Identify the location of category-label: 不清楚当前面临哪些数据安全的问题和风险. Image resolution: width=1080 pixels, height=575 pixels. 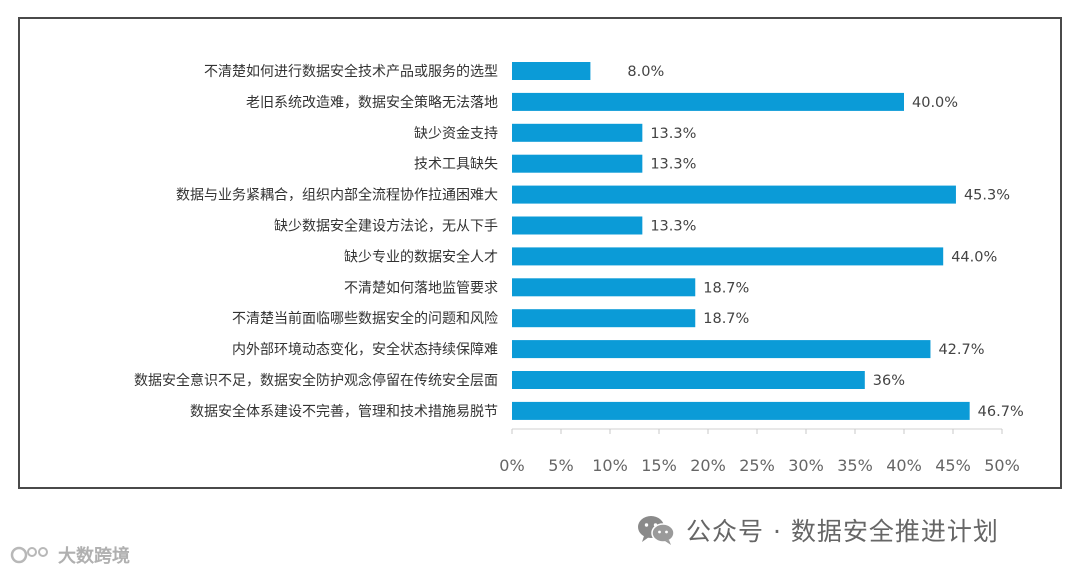
(365, 318).